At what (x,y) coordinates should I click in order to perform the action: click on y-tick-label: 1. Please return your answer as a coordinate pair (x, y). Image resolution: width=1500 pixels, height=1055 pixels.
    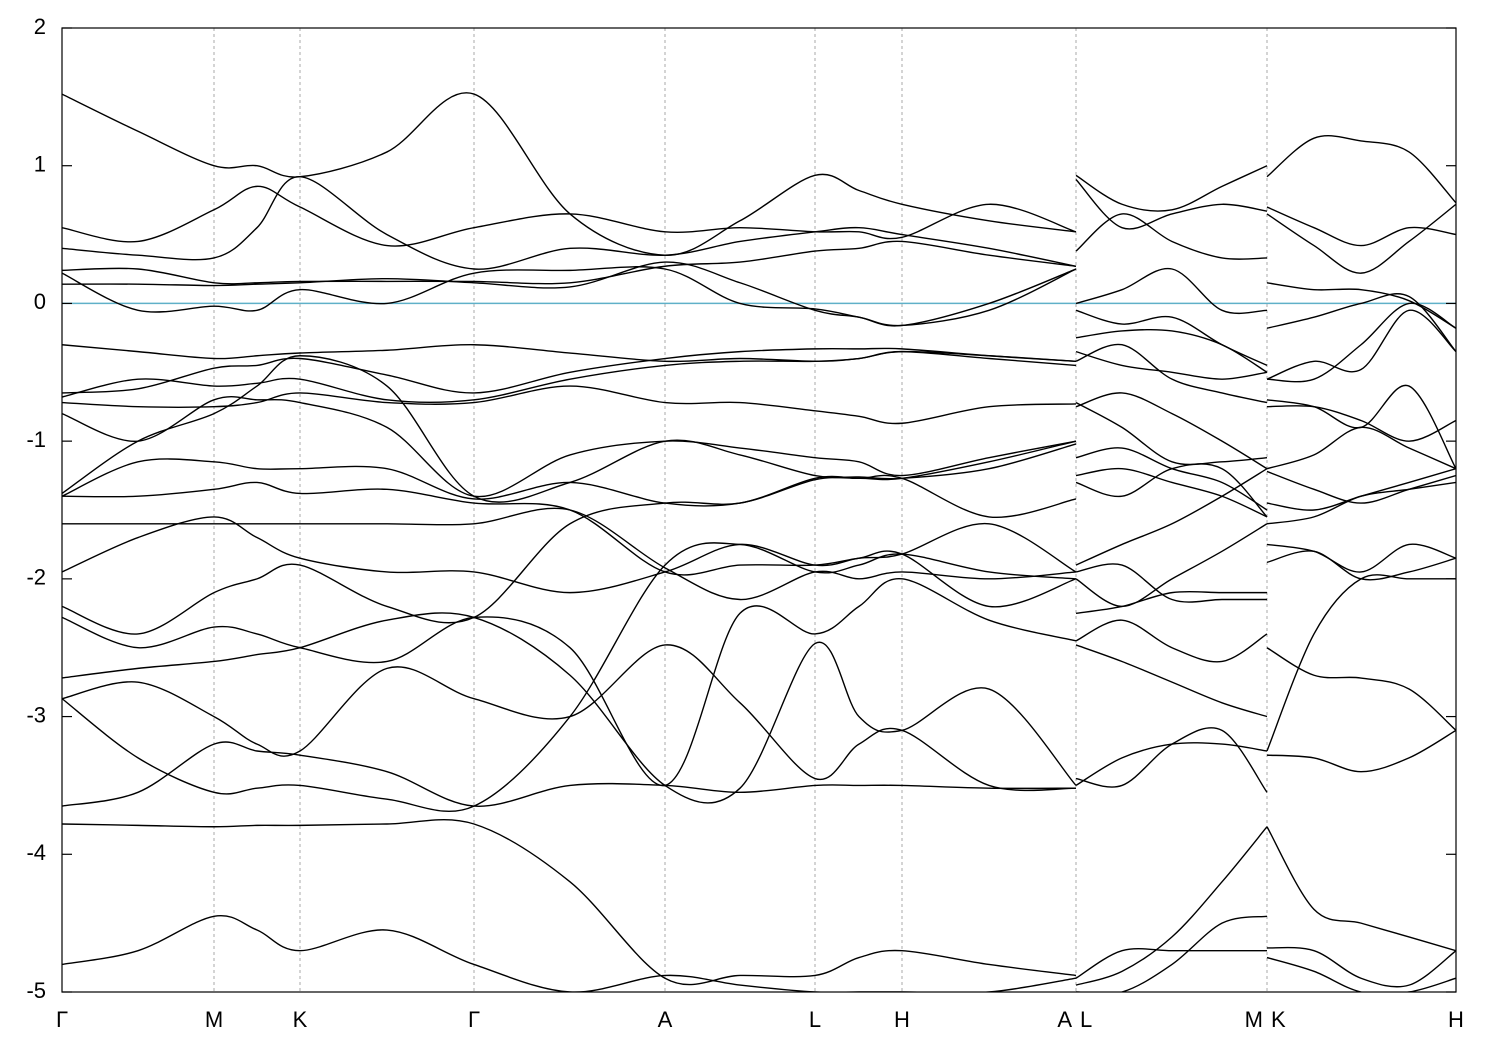
    Looking at the image, I should click on (40, 164).